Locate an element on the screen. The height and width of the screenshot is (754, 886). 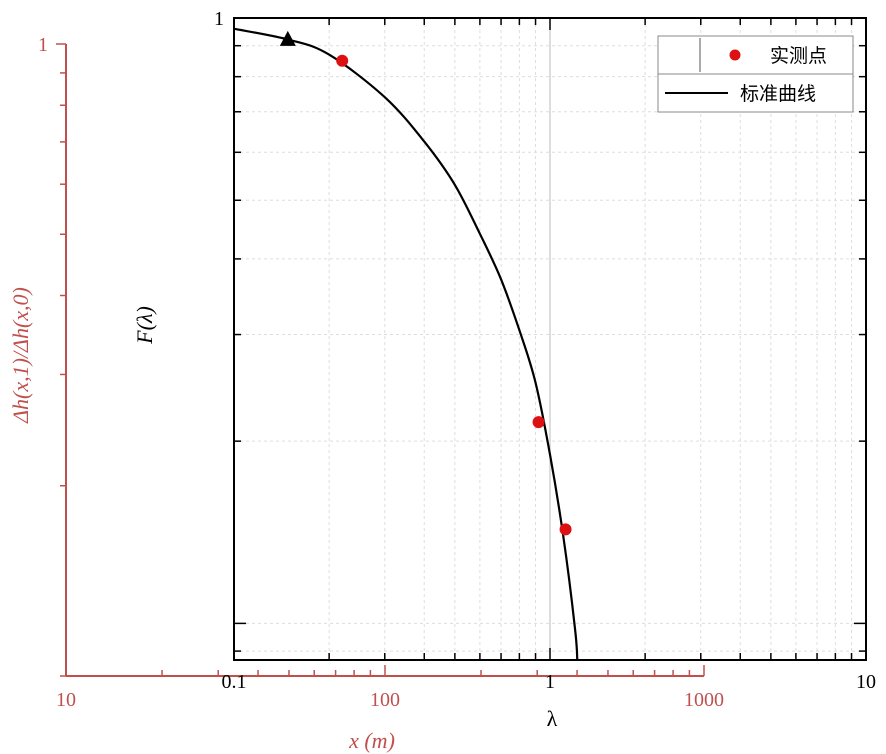
outer-y-tick-label: 1 is located at coordinates (43, 45).